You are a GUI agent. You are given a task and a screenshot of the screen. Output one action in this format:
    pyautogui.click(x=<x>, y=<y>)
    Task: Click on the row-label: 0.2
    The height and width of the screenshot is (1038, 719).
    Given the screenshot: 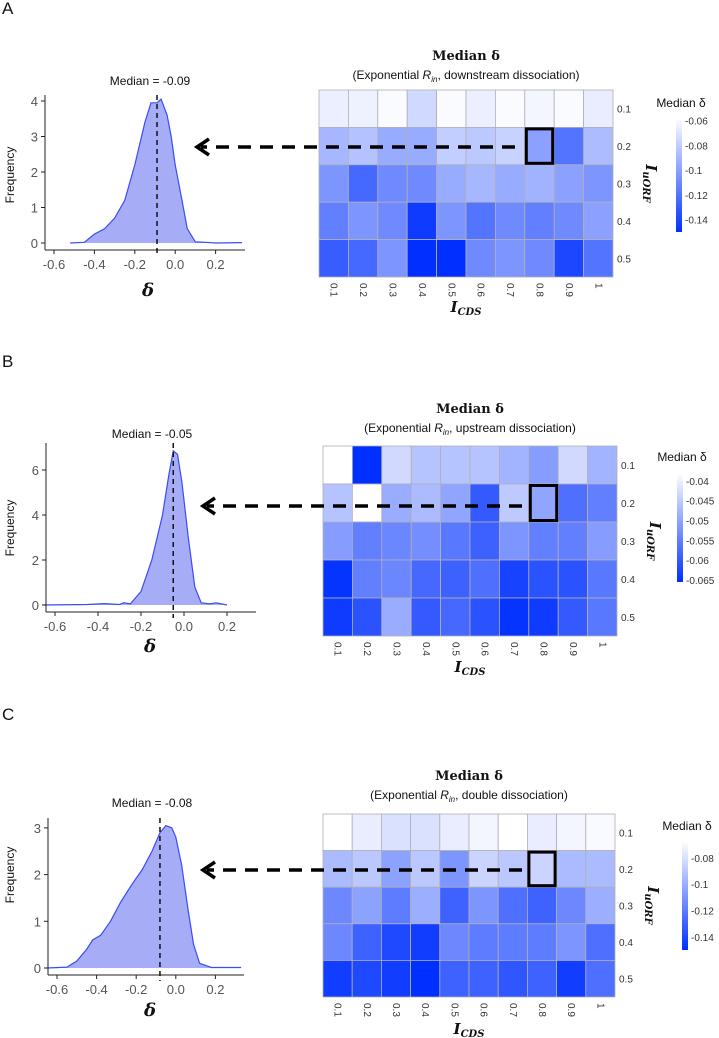 What is the action you would take?
    pyautogui.click(x=628, y=504)
    